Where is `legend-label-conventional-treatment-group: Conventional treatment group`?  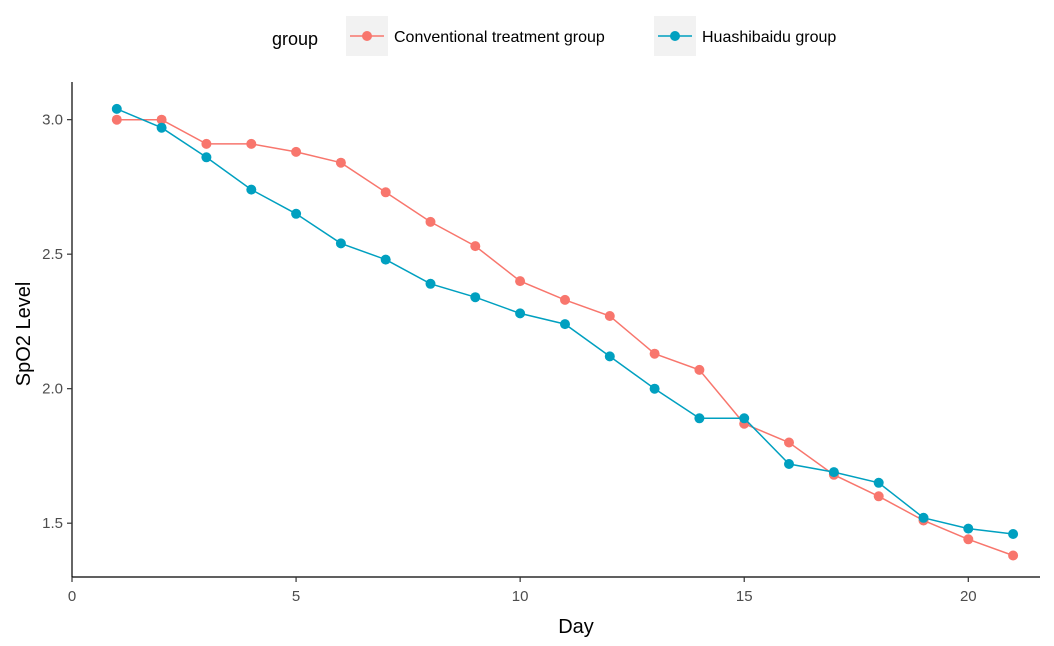
legend-label-conventional-treatment-group: Conventional treatment group is located at coordinates (499, 37).